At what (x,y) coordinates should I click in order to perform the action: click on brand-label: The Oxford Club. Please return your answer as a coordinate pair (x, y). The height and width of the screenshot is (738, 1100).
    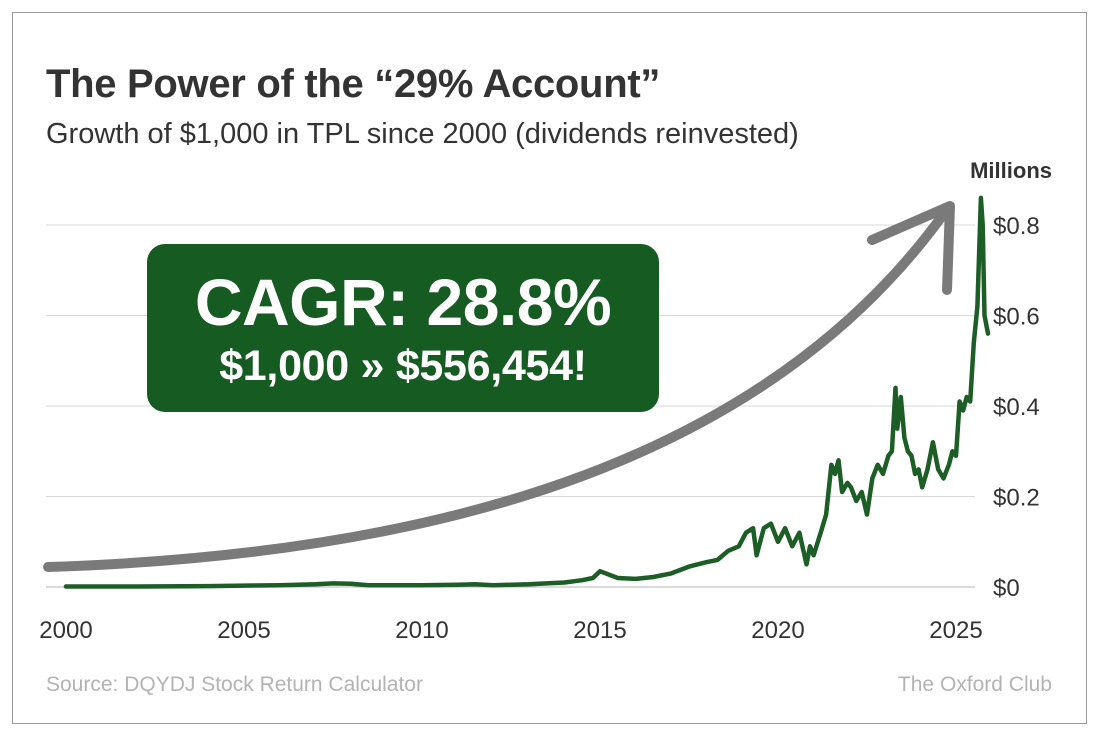
    Looking at the image, I should click on (974, 684).